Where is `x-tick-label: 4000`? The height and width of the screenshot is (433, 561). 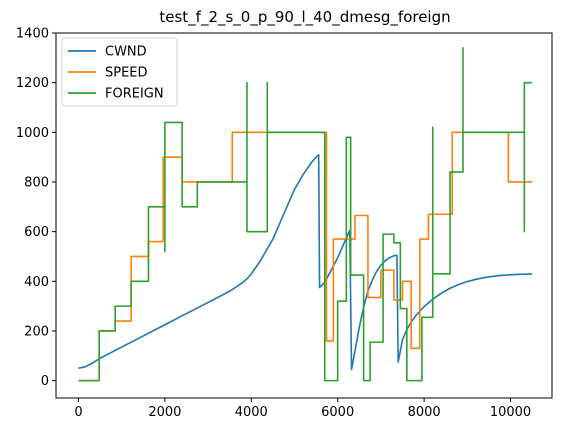
x-tick-label: 4000 is located at coordinates (251, 412).